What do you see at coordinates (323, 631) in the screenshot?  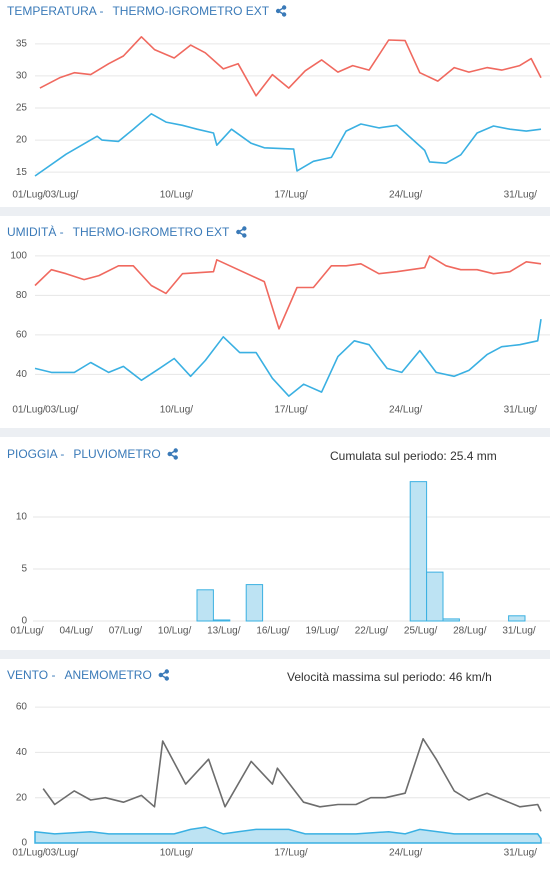 I see `x-tick-label: 19/Lug/` at bounding box center [323, 631].